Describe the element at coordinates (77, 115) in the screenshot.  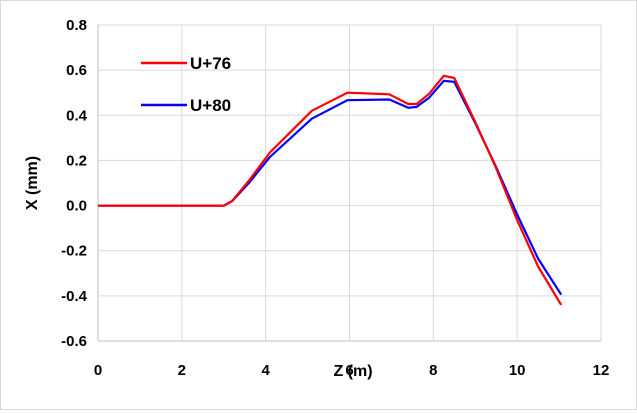
I see `y-tick-label: 0.4` at that location.